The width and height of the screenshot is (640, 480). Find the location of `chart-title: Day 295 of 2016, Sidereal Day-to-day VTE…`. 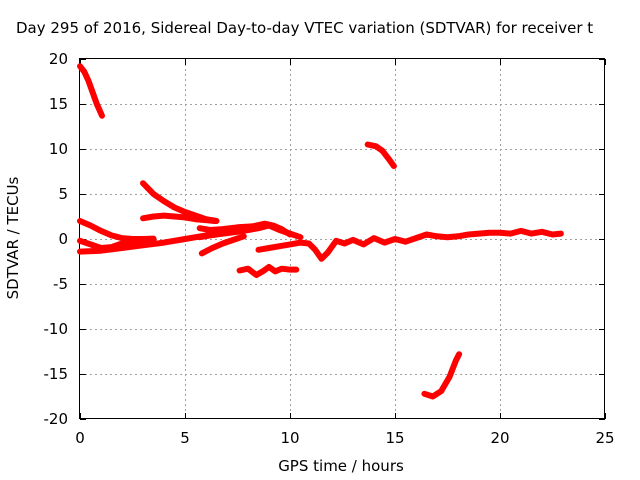

chart-title: Day 295 of 2016, Sidereal Day-to-day VTE… is located at coordinates (304, 28).